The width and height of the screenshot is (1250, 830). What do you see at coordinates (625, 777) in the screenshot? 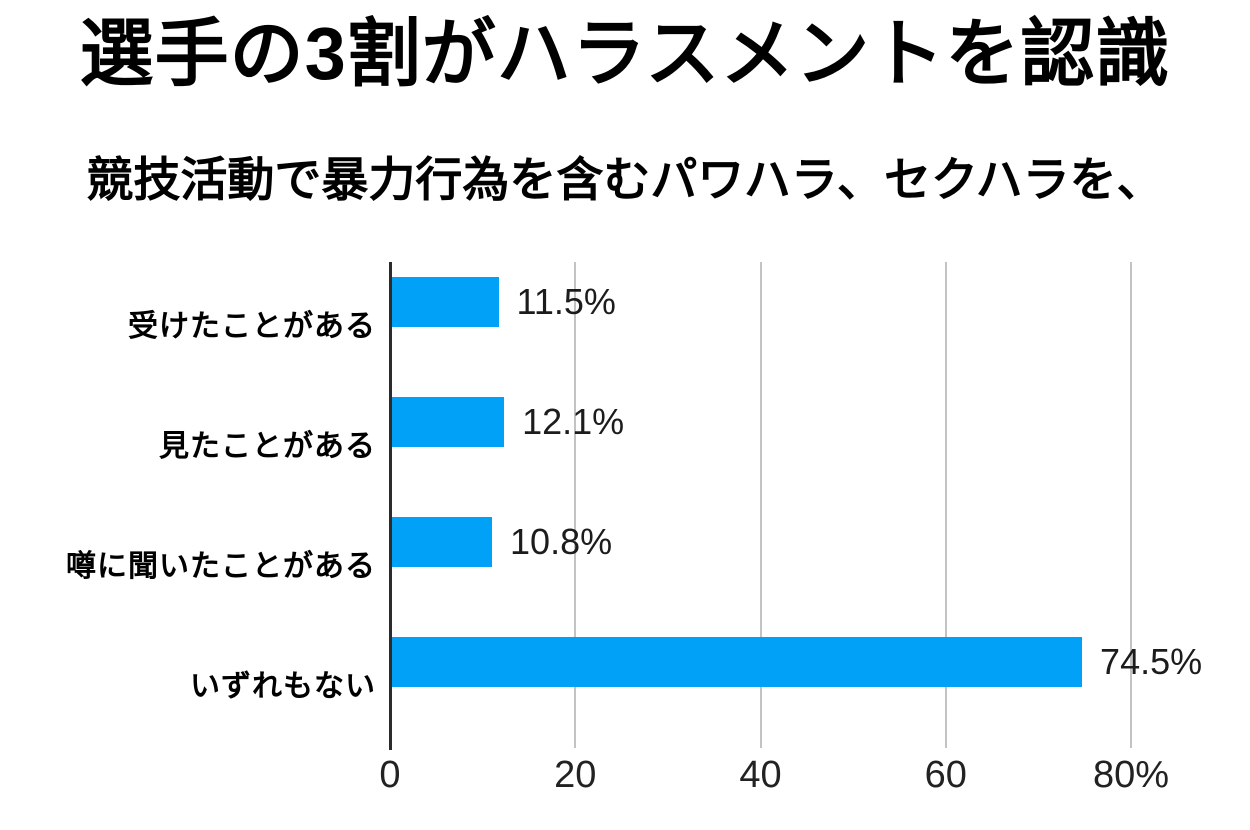
I see `x-axis-ticks: 0 20 40 60 80%` at bounding box center [625, 777].